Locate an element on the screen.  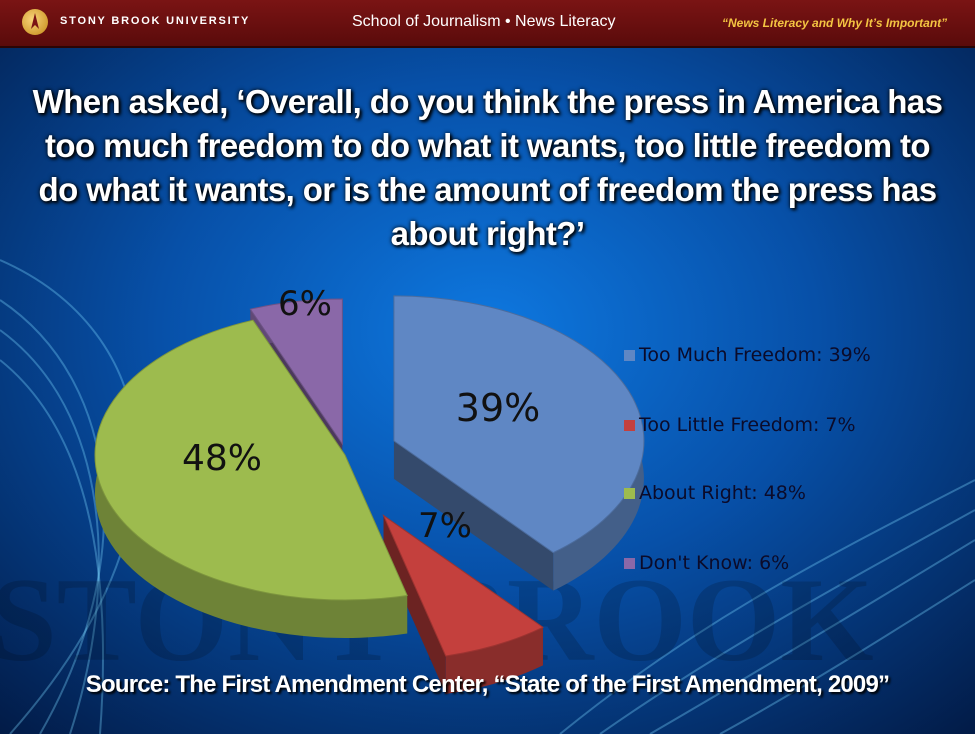
legend-label: About Right: 48% is located at coordinates (722, 493).